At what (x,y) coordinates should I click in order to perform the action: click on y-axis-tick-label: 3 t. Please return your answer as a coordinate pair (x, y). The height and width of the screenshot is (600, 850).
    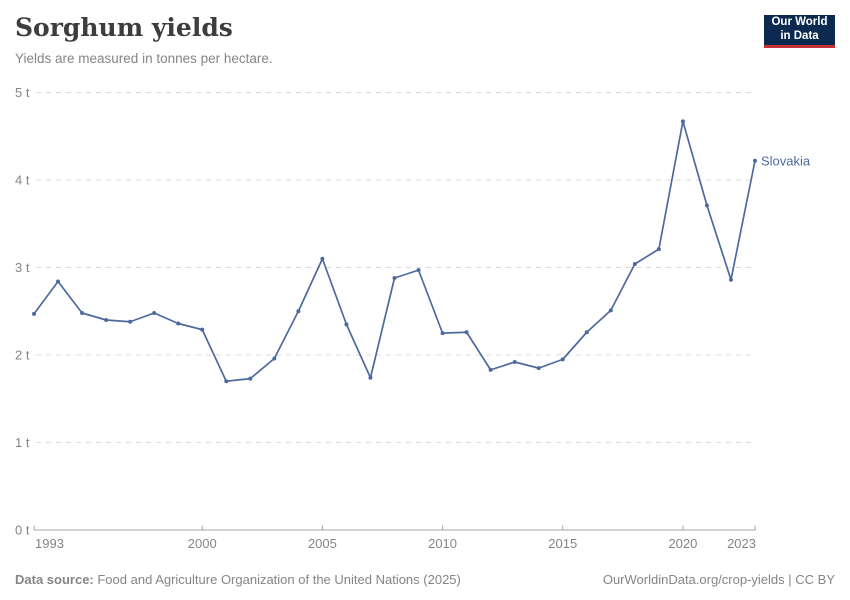
    Looking at the image, I should click on (22, 267).